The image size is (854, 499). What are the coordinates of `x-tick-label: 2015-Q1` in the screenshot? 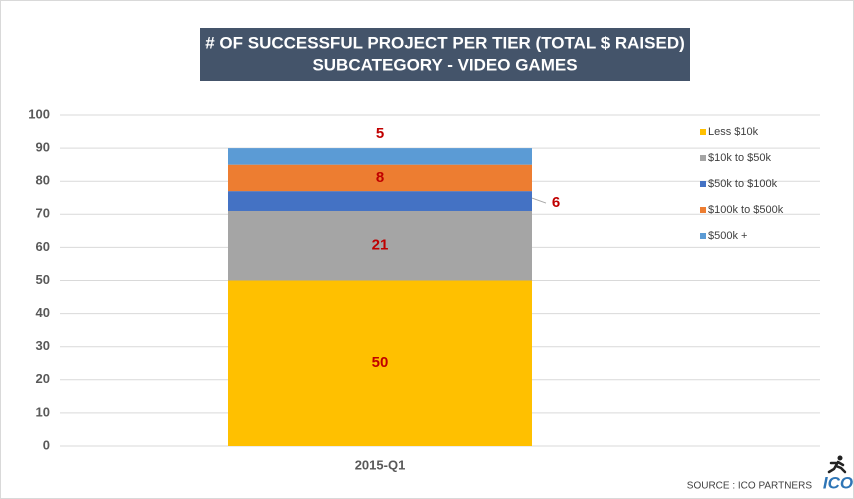 It's located at (380, 464).